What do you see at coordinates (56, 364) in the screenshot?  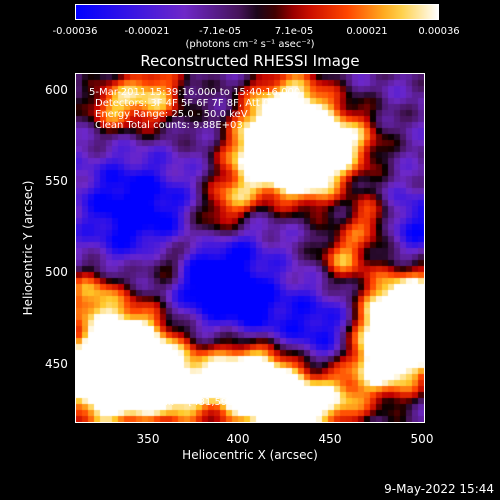 I see `y-tick-label: 450` at bounding box center [56, 364].